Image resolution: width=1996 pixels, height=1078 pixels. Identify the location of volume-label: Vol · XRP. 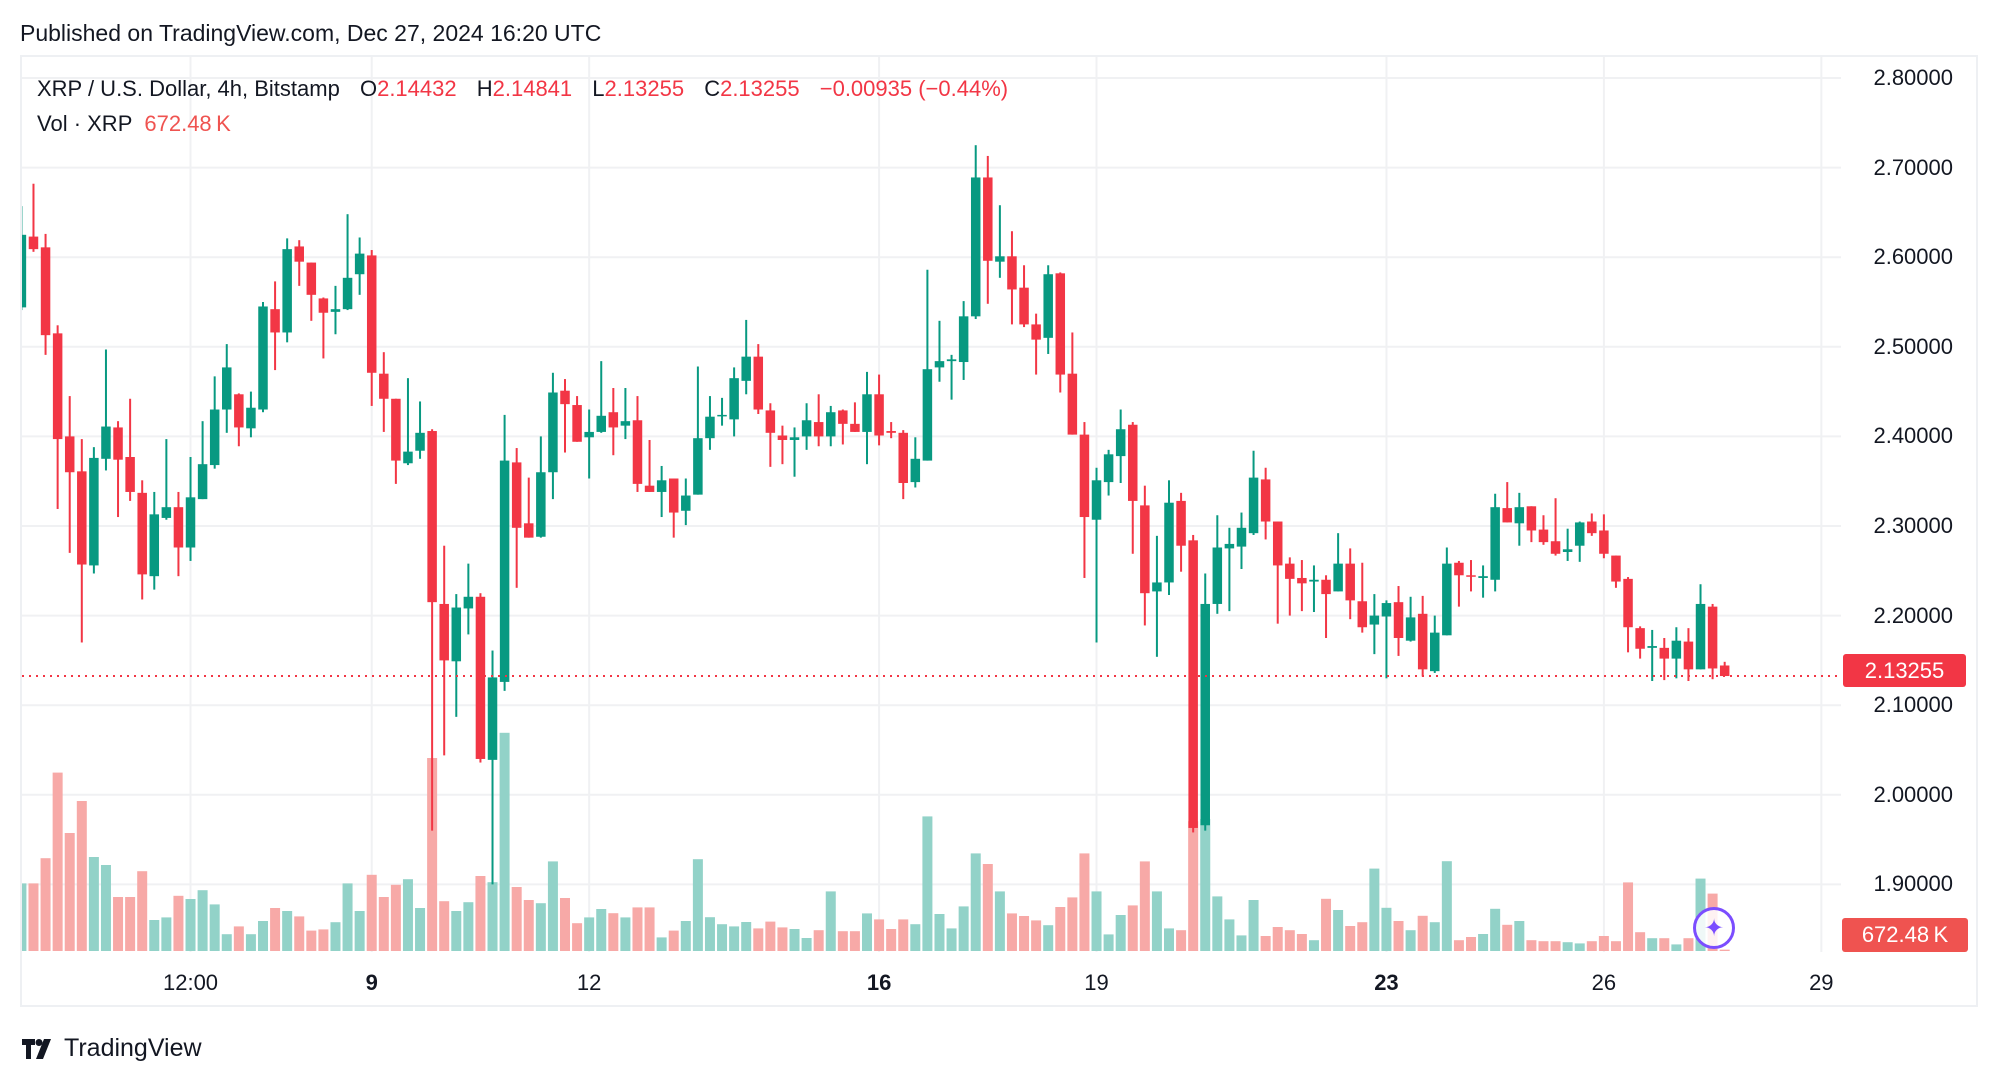
(85, 123).